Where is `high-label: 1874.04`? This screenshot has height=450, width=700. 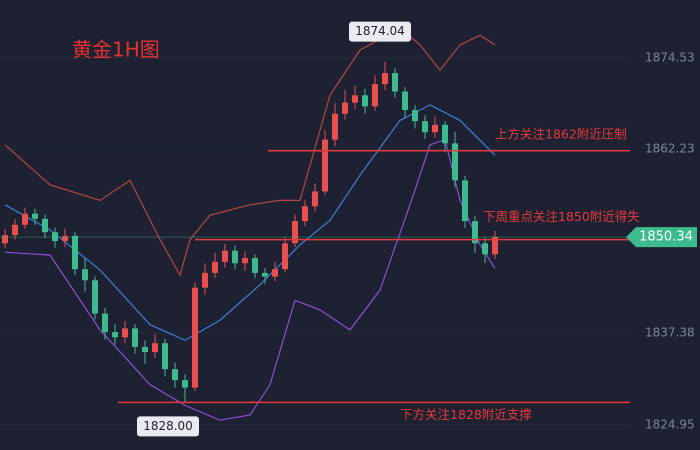 high-label: 1874.04 is located at coordinates (380, 31).